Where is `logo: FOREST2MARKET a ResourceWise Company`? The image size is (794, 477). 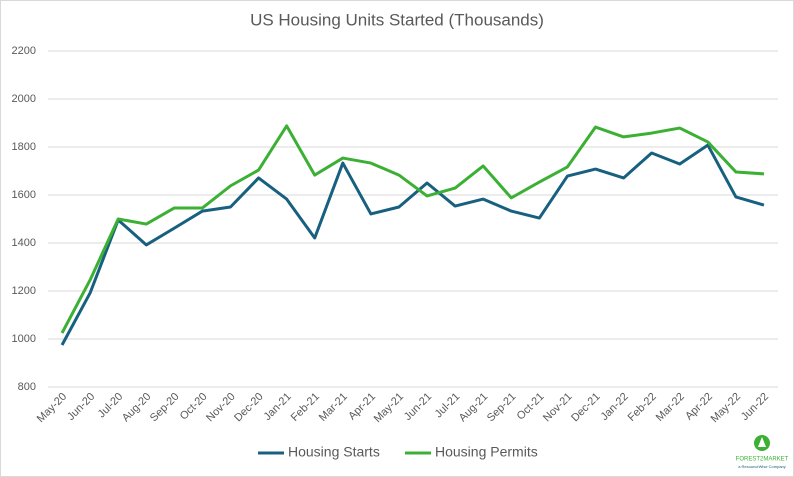 logo: FOREST2MARKET a ResourceWise Company is located at coordinates (762, 452).